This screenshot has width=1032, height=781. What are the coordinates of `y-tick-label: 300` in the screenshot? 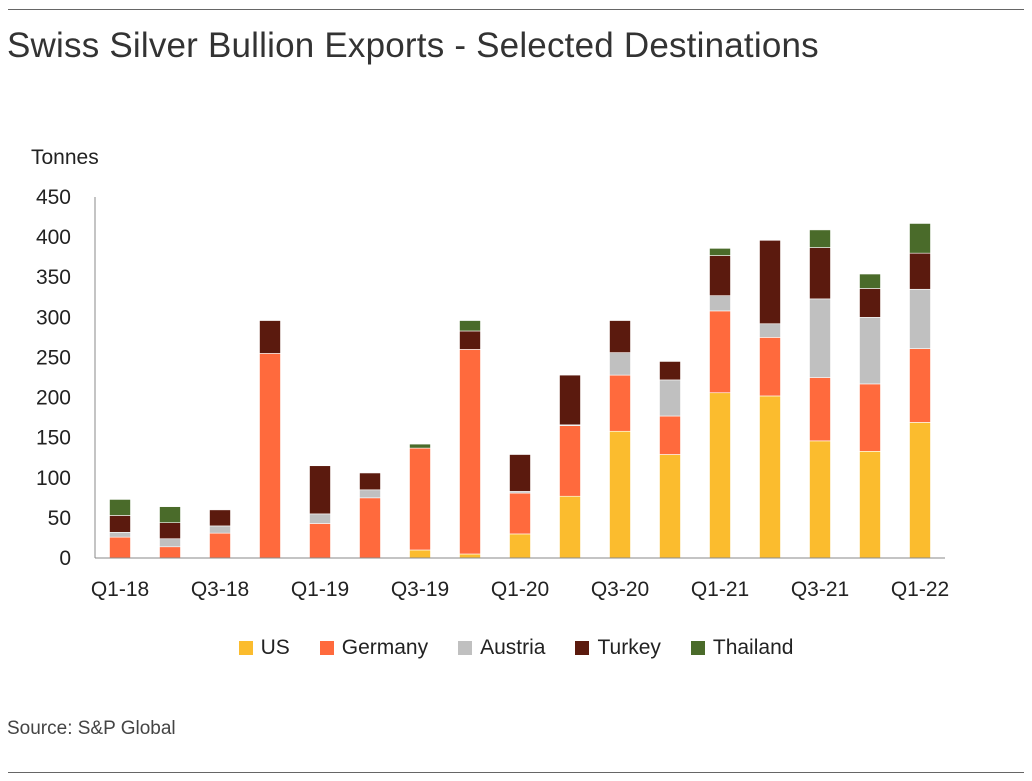 It's located at (53, 317).